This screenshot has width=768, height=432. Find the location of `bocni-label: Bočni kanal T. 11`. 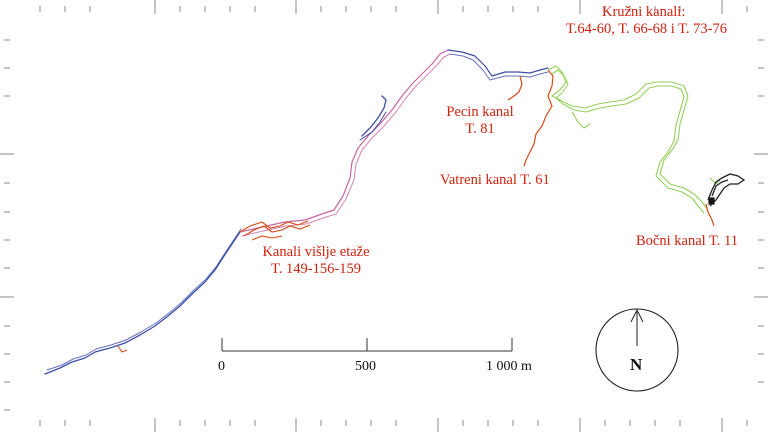

bocni-label: Bočni kanal T. 11 is located at coordinates (687, 241).